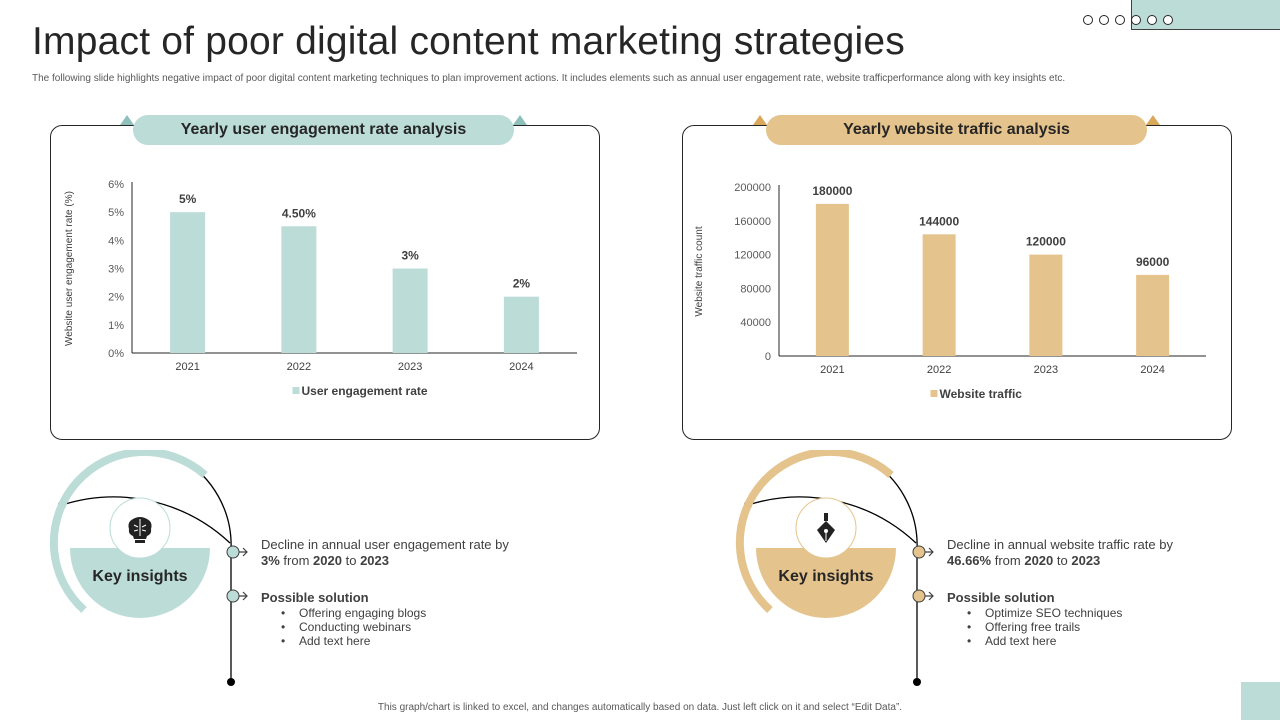 The width and height of the screenshot is (1280, 720). What do you see at coordinates (188, 199) in the screenshot?
I see `data-label: 5%` at bounding box center [188, 199].